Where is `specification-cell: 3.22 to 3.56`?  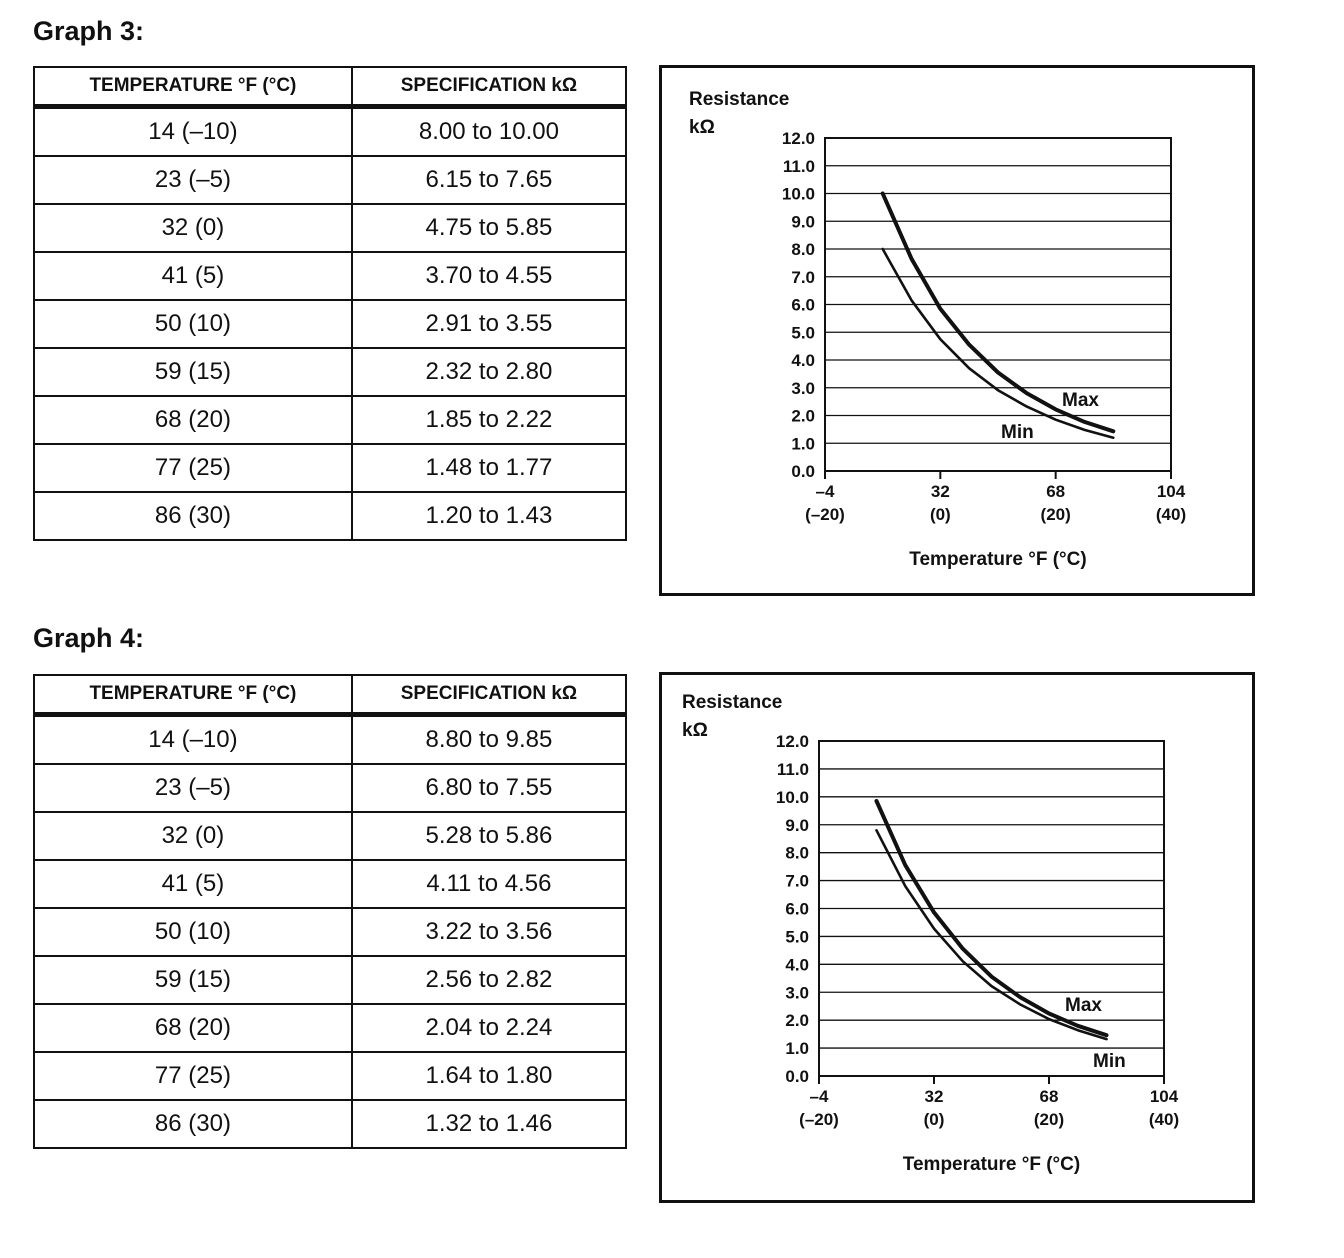
specification-cell: 3.22 to 3.56 is located at coordinates (489, 932).